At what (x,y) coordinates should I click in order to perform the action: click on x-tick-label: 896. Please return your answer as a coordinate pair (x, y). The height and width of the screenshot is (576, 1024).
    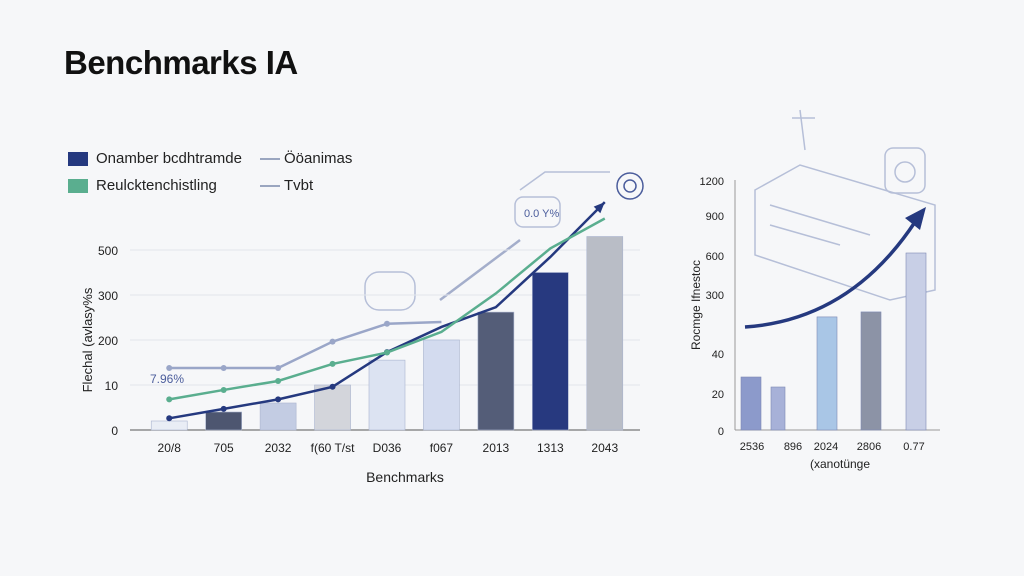
    Looking at the image, I should click on (793, 447).